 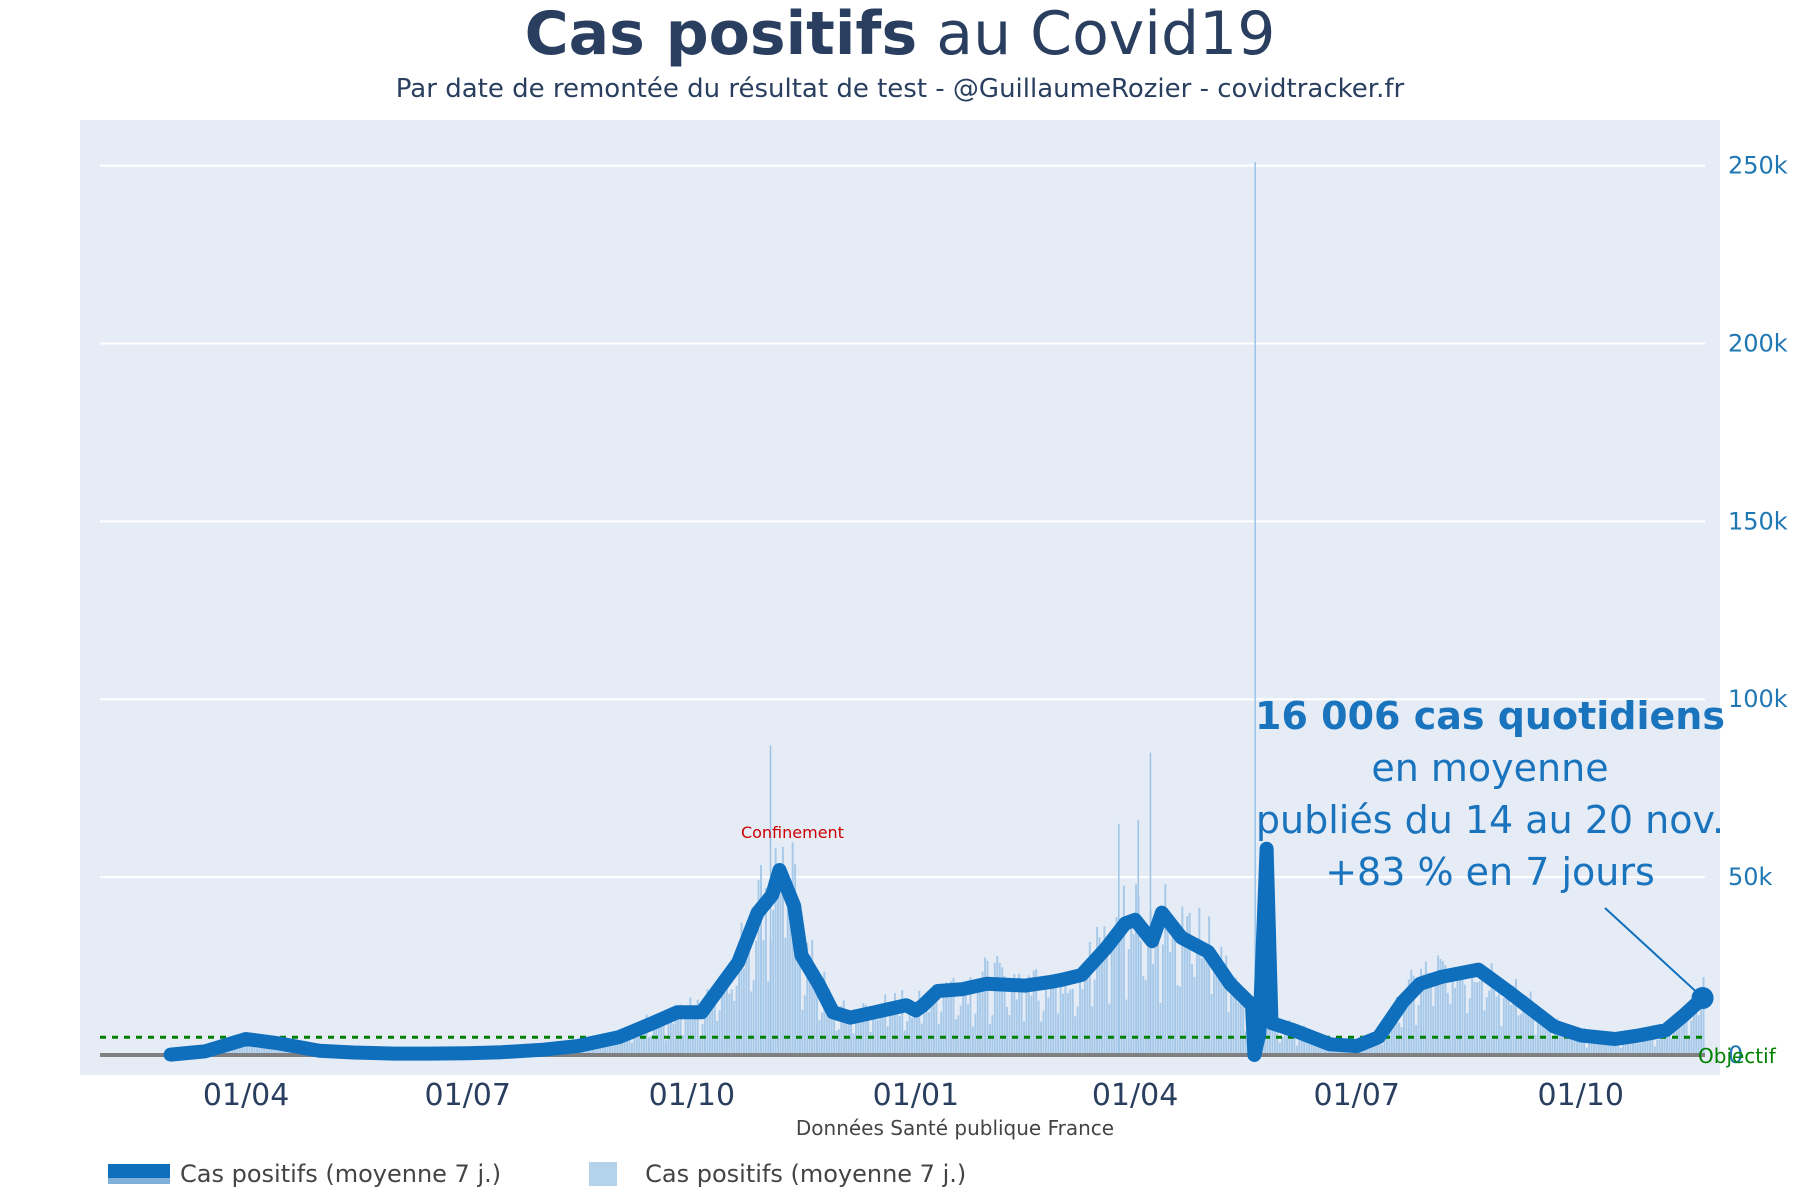 What do you see at coordinates (1096, 34) in the screenshot?
I see `title-rest: au Covid19` at bounding box center [1096, 34].